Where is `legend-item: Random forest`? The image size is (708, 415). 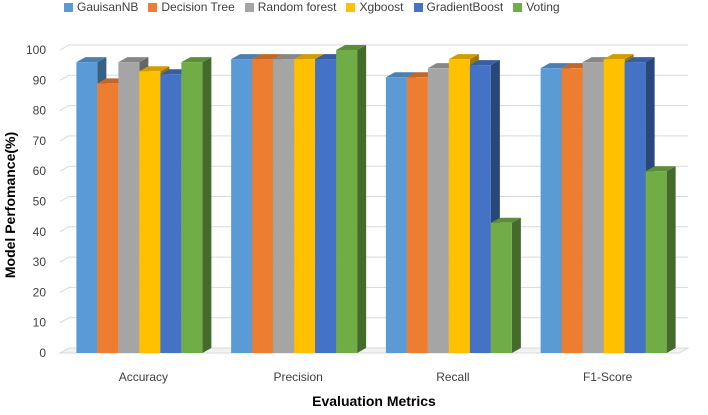 legend-item: Random forest is located at coordinates (290, 7).